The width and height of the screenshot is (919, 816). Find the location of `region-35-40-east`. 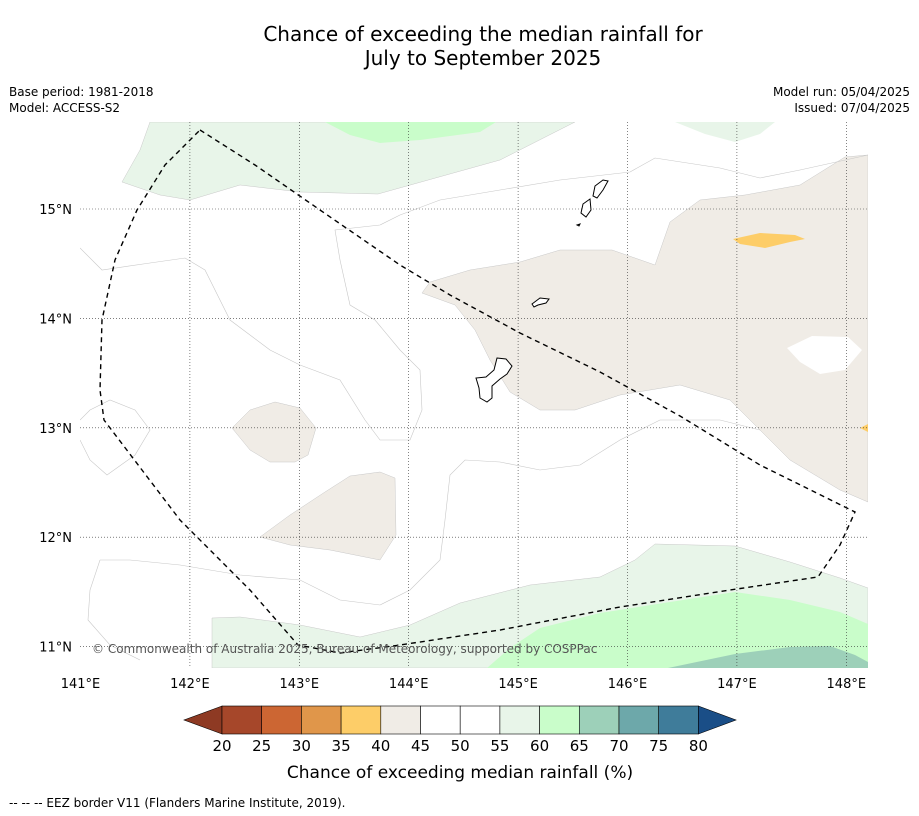

region-35-40-east is located at coordinates (769, 240).